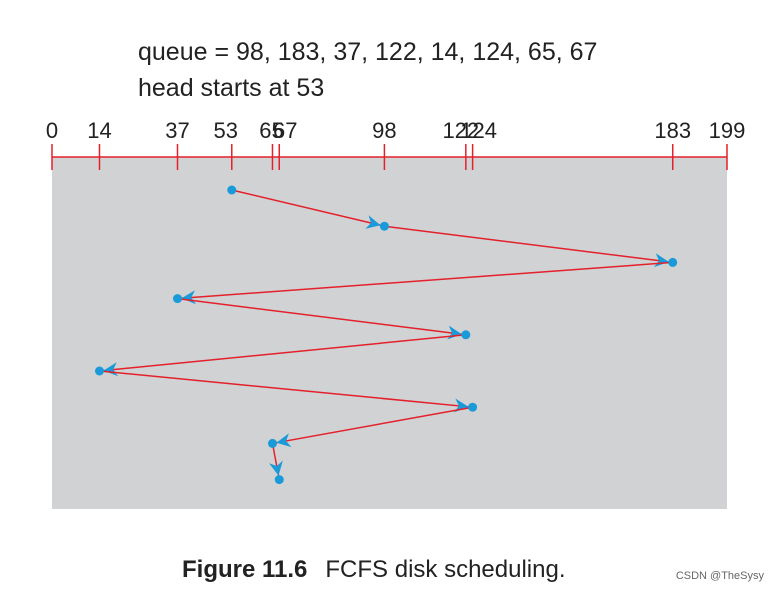 Image resolution: width=778 pixels, height=594 pixels. Describe the element at coordinates (384, 130) in the screenshot. I see `axis-tick-label: 98` at that location.